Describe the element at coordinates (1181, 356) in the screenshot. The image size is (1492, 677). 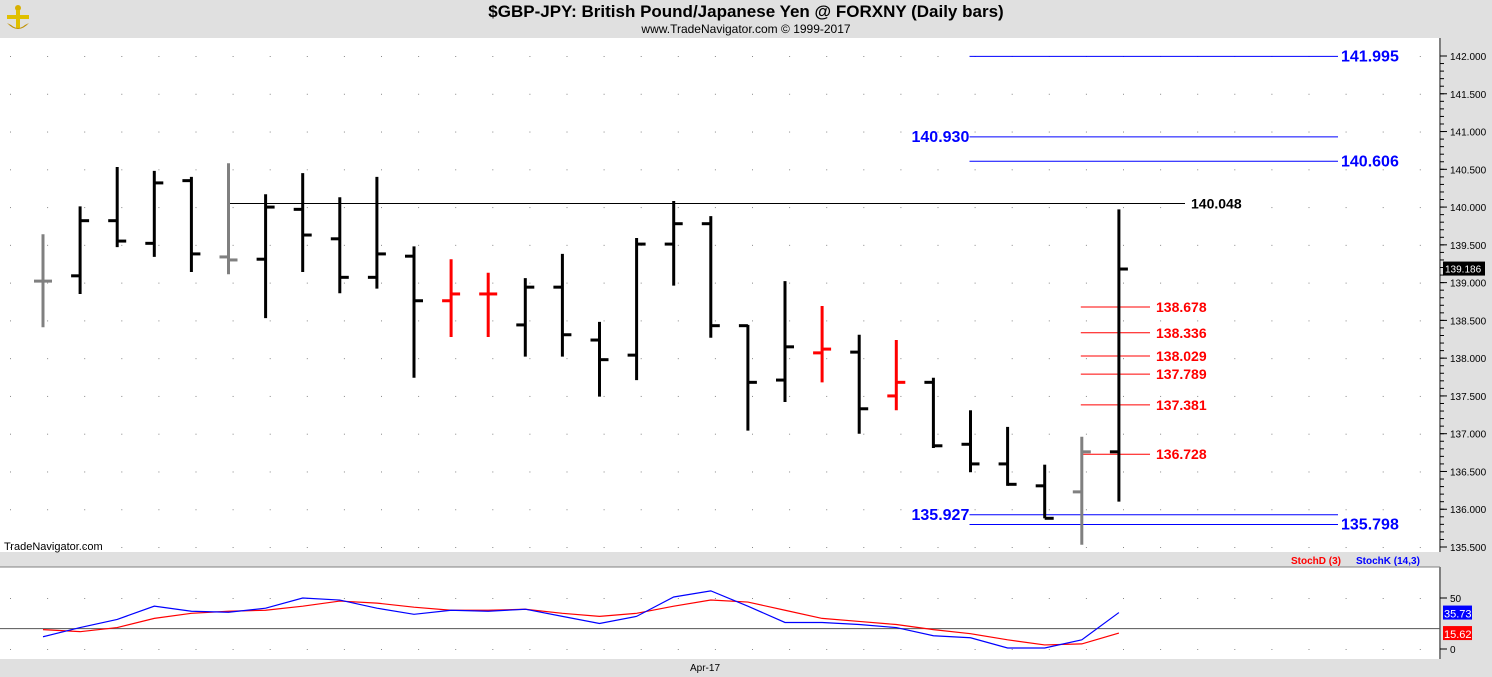
I see `level-label: 138.029` at that location.